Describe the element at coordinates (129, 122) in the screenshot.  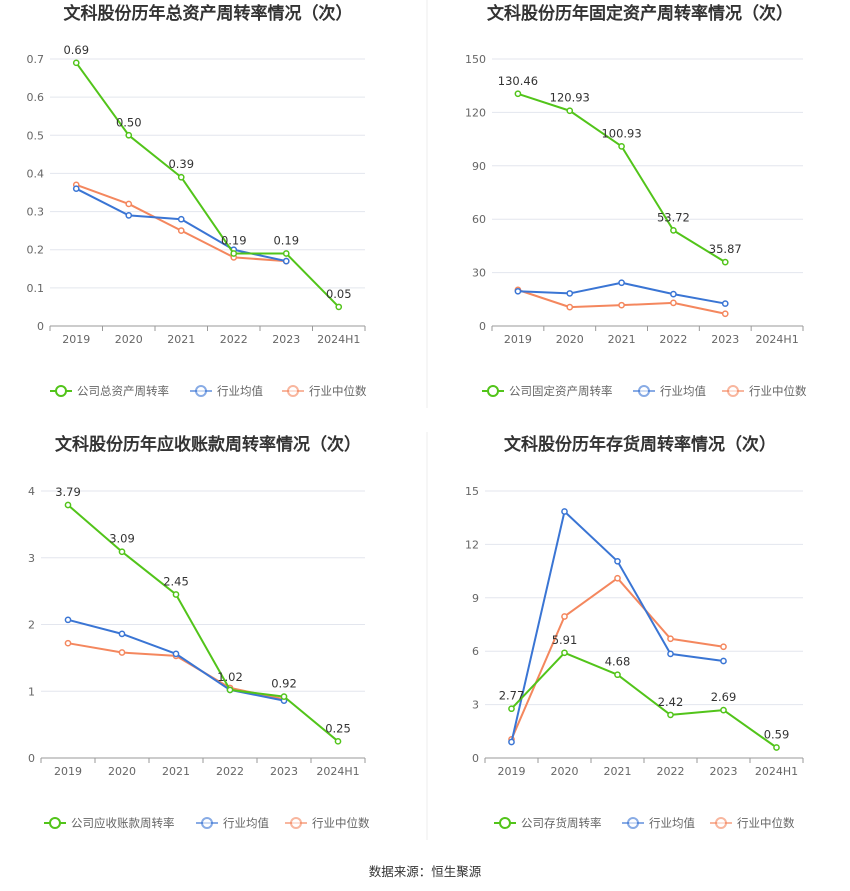
I see `data-label: 0.50` at that location.